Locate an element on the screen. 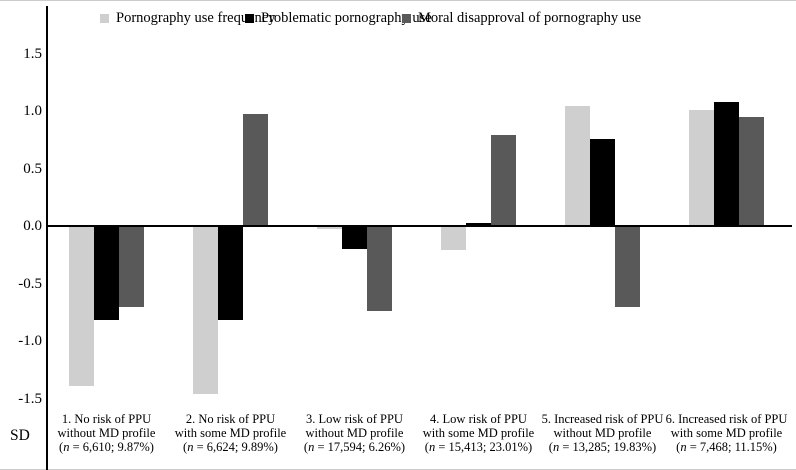  group-label-line1: 5. Increased risk of PPU is located at coordinates (602, 419).